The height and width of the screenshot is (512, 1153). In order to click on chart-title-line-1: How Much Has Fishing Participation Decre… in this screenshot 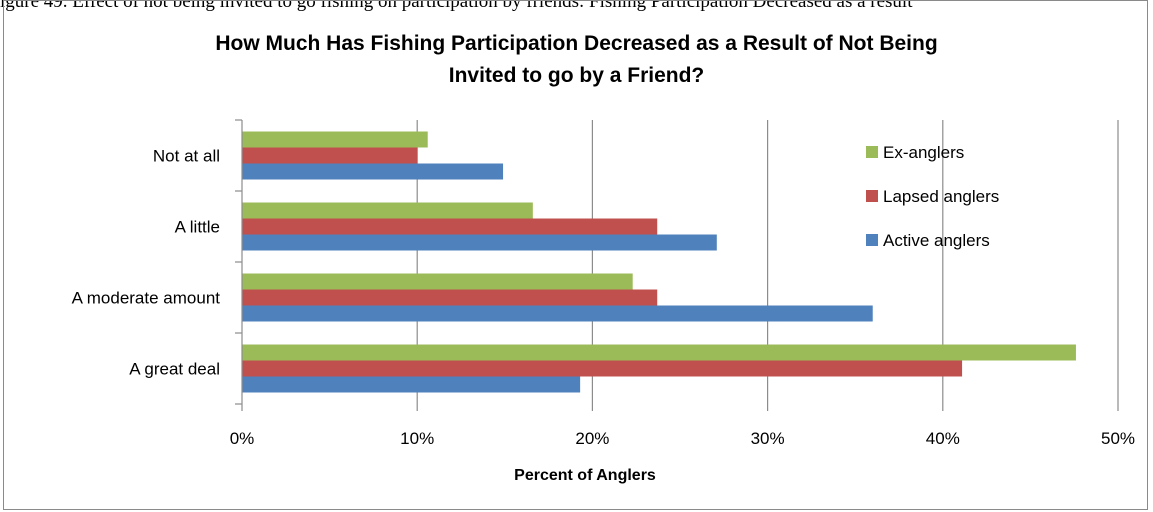, I will do `click(576, 43)`.